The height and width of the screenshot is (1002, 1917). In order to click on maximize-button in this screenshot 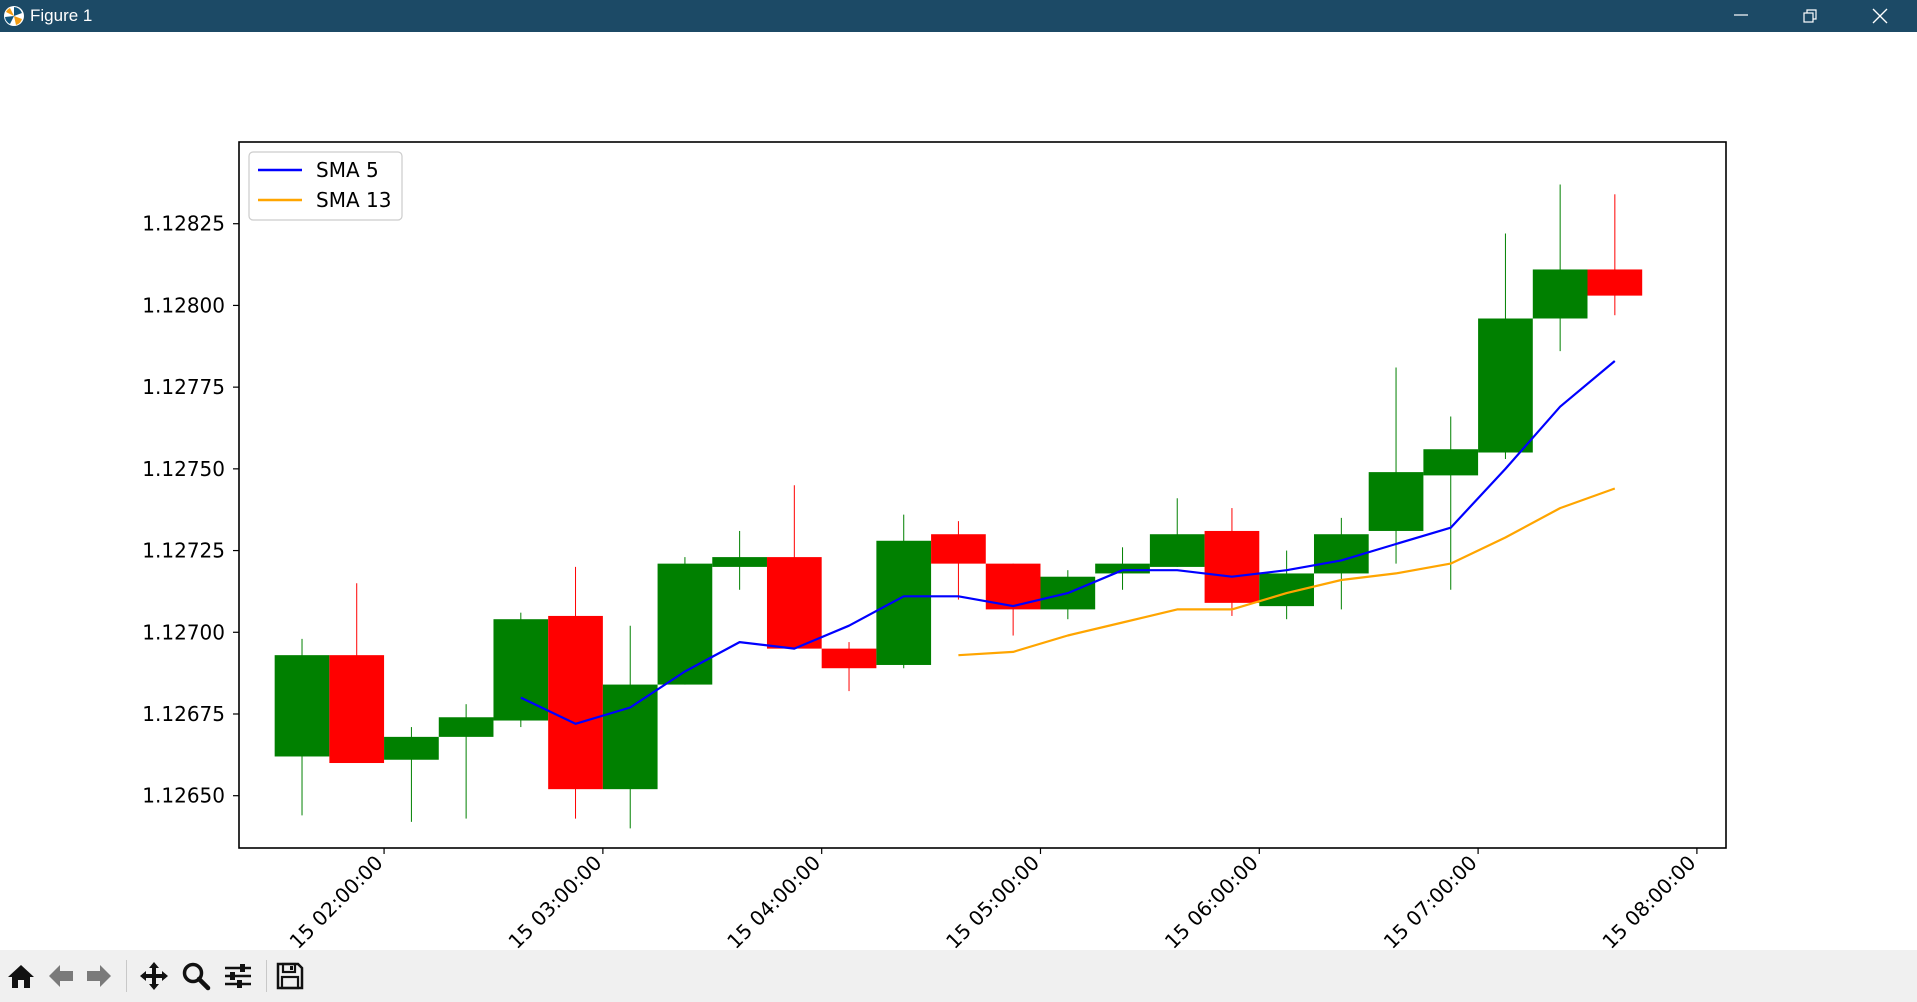, I will do `click(1810, 16)`.